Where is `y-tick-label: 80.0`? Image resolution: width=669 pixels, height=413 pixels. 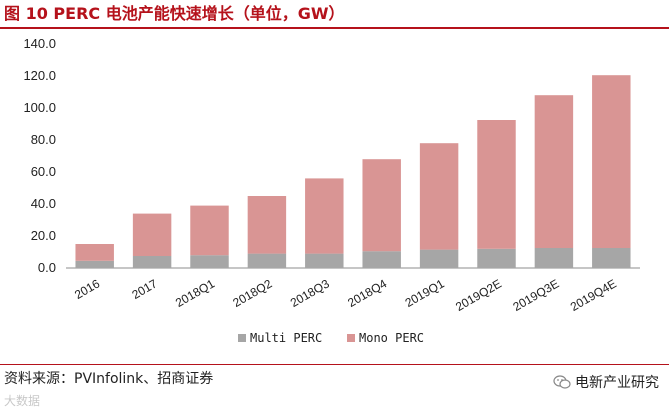
y-tick-label: 80.0 is located at coordinates (43, 139).